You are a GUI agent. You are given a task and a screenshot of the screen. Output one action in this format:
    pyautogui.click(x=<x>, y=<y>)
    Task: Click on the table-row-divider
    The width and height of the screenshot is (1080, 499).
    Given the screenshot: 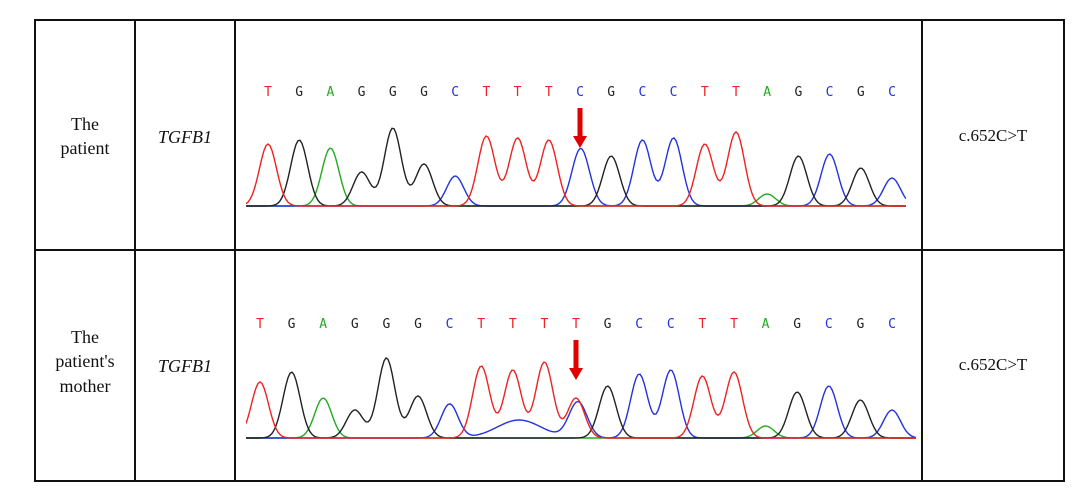 What is the action you would take?
    pyautogui.click(x=549, y=250)
    